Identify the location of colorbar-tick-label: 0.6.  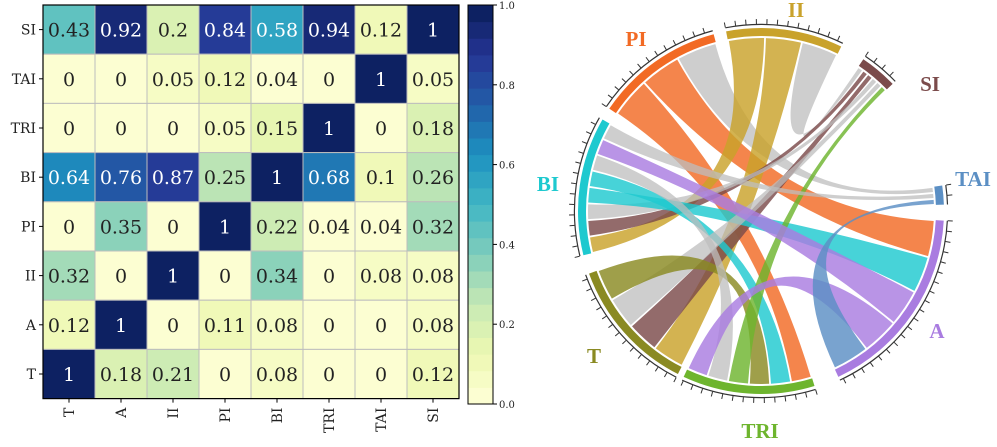
(507, 166).